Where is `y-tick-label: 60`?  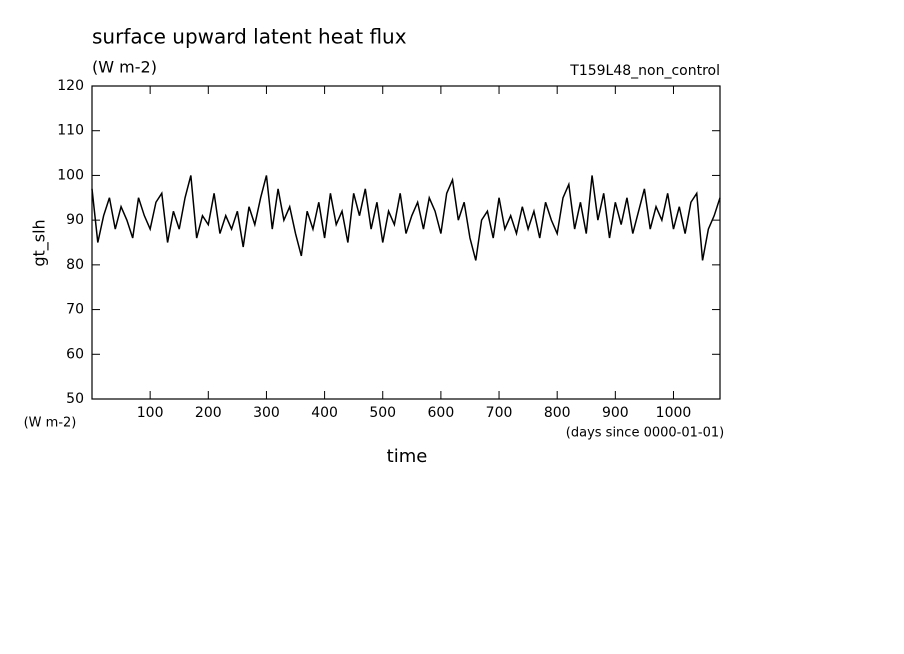 y-tick-label: 60 is located at coordinates (75, 354).